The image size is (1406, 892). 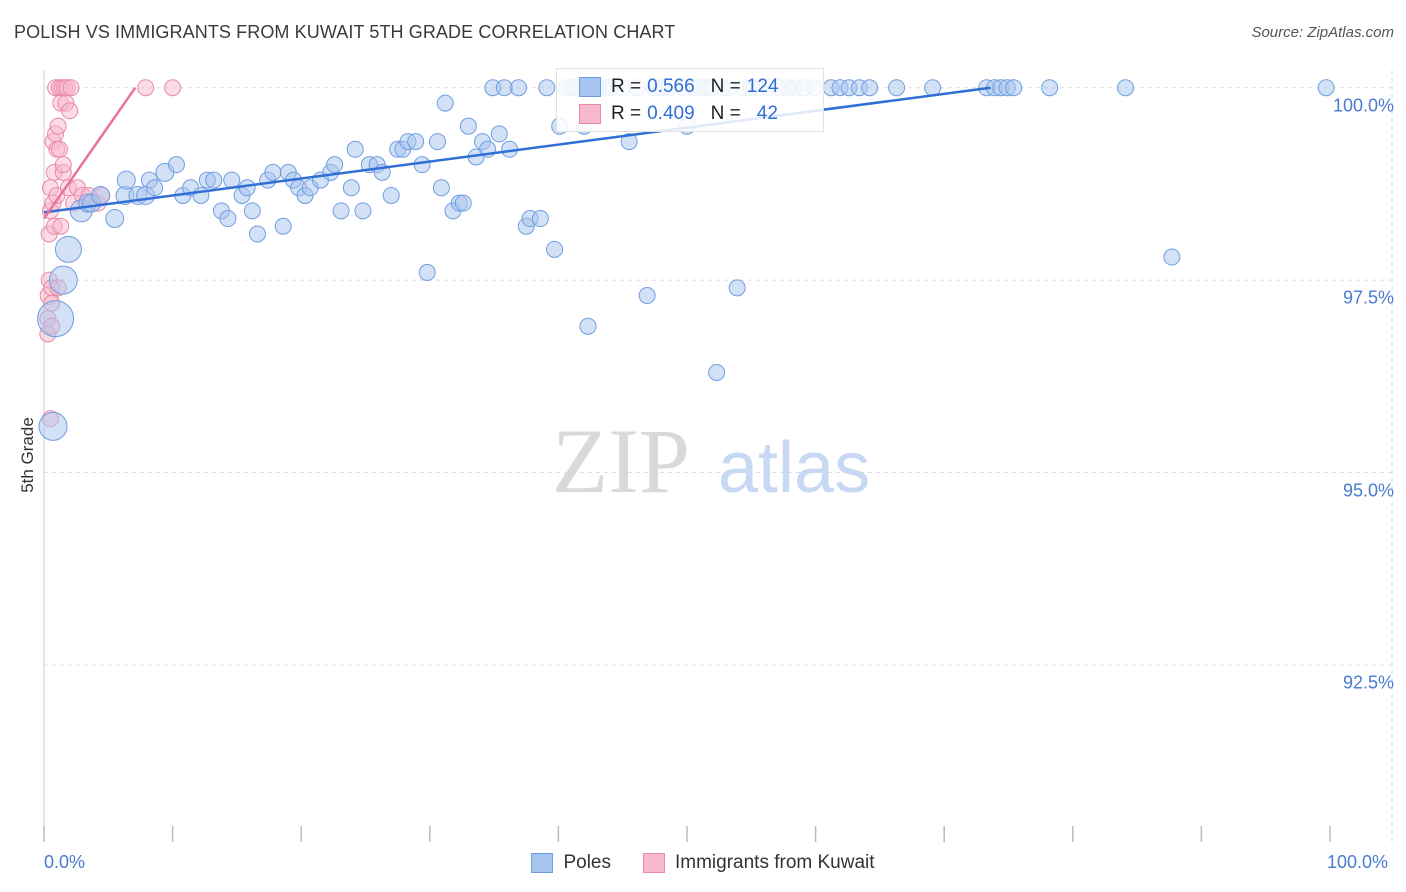 I want to click on kuwait-legend-label: Immigrants from Kuwait, so click(x=774, y=862).